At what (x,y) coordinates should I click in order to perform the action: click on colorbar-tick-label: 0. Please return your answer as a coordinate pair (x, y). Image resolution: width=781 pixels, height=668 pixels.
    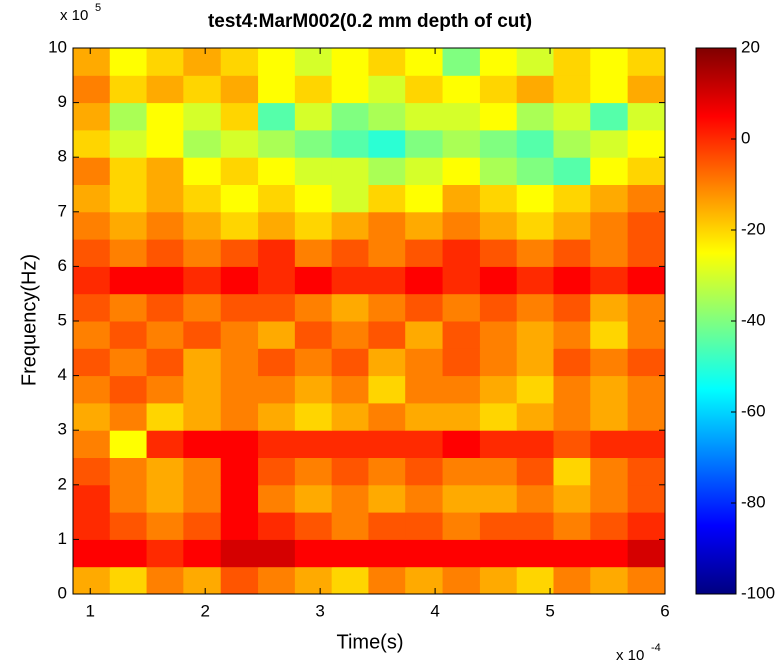
    Looking at the image, I should click on (745, 137).